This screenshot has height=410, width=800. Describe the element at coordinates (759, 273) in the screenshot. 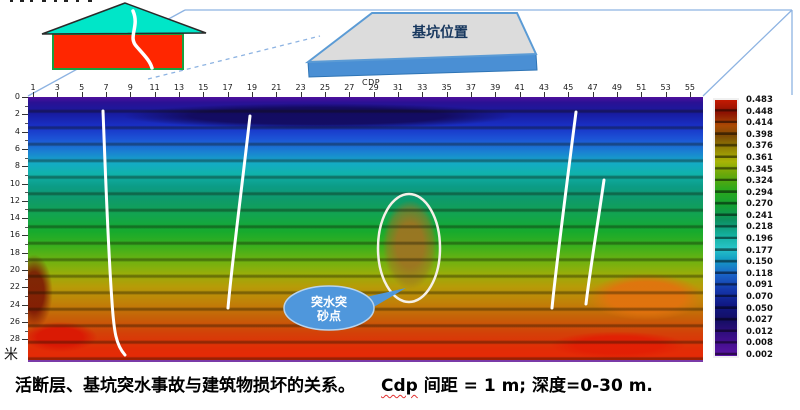

I see `colorbar-value-label: 0.118` at that location.